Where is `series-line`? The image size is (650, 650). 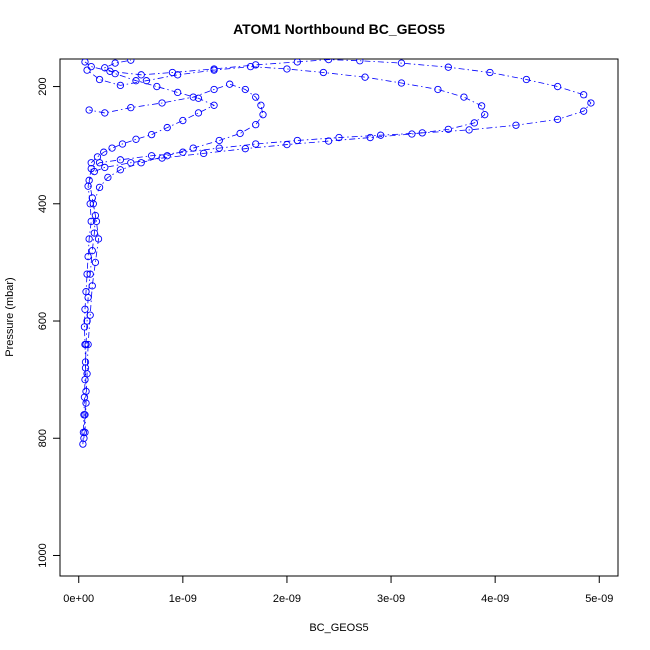
series-line is located at coordinates (174, 258).